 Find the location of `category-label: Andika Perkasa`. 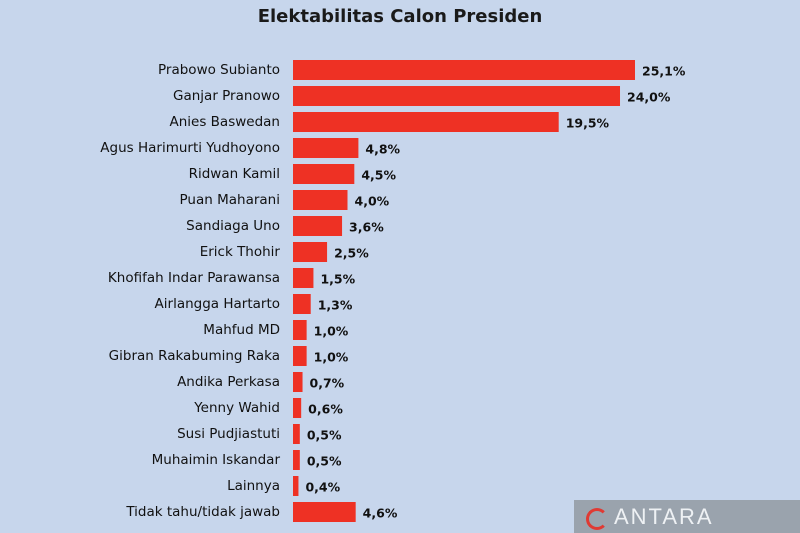

category-label: Andika Perkasa is located at coordinates (228, 382).